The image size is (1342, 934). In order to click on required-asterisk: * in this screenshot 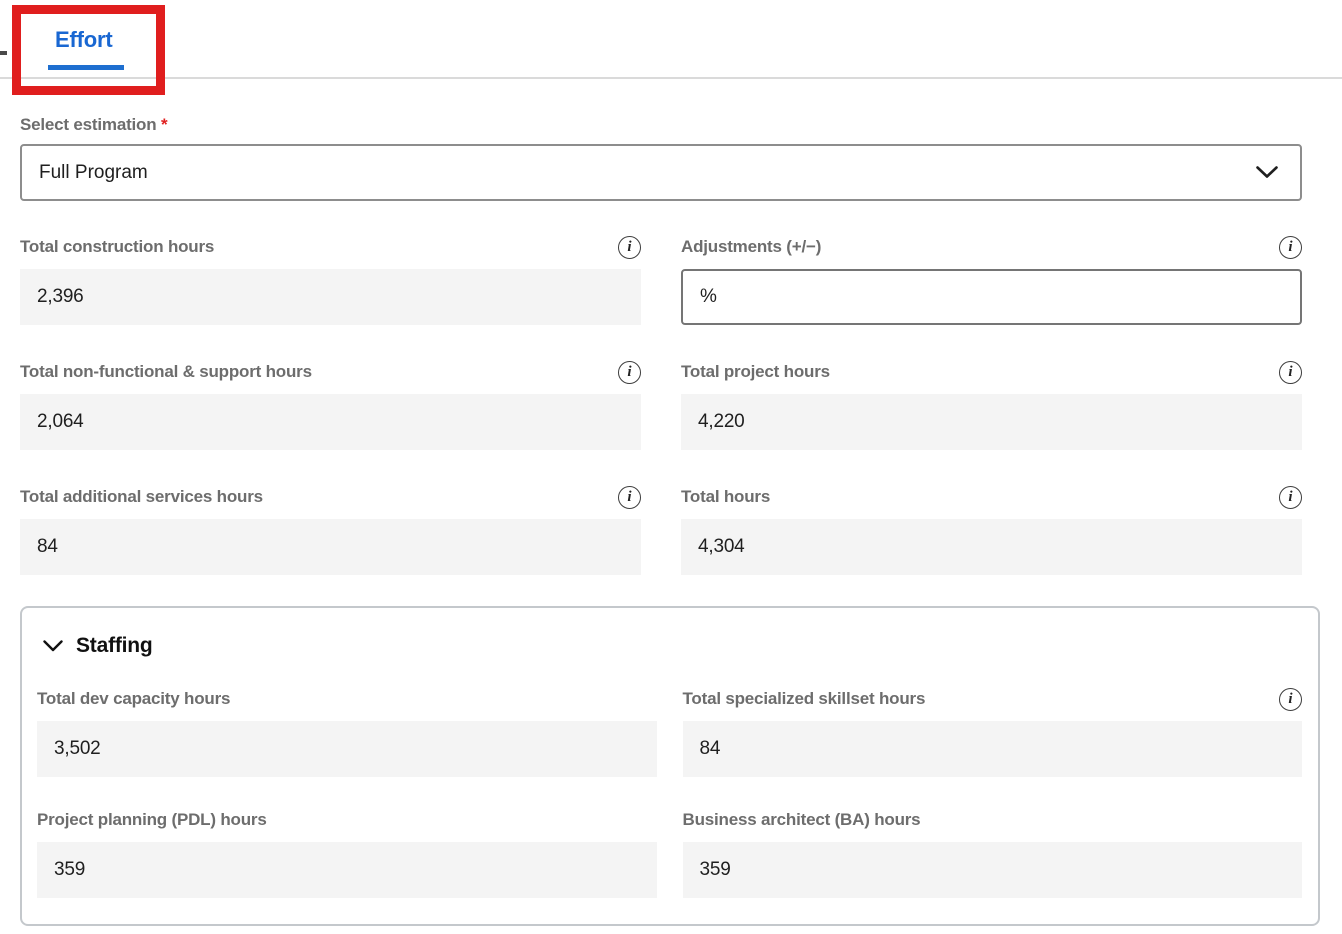, I will do `click(164, 124)`.